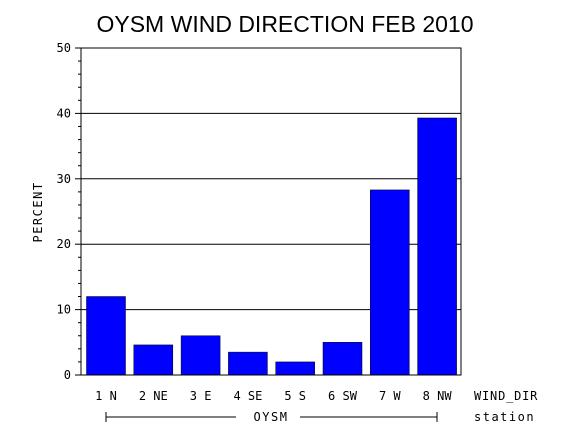 The image size is (570, 430). I want to click on bar-4-se, so click(248, 363).